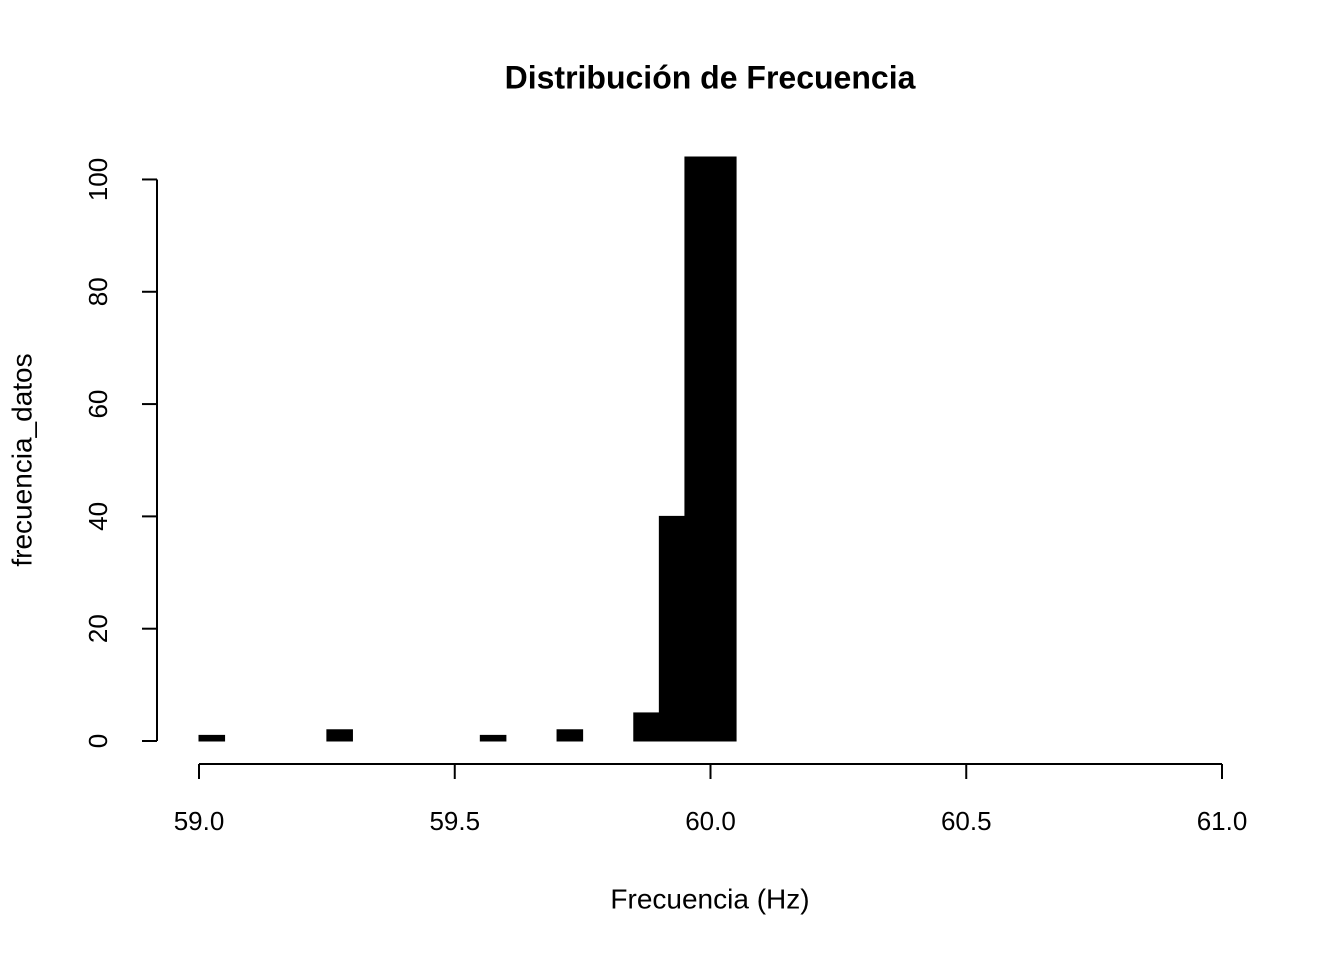 The image size is (1344, 960). I want to click on x-axis-label: Frecuencia (Hz), so click(709, 898).